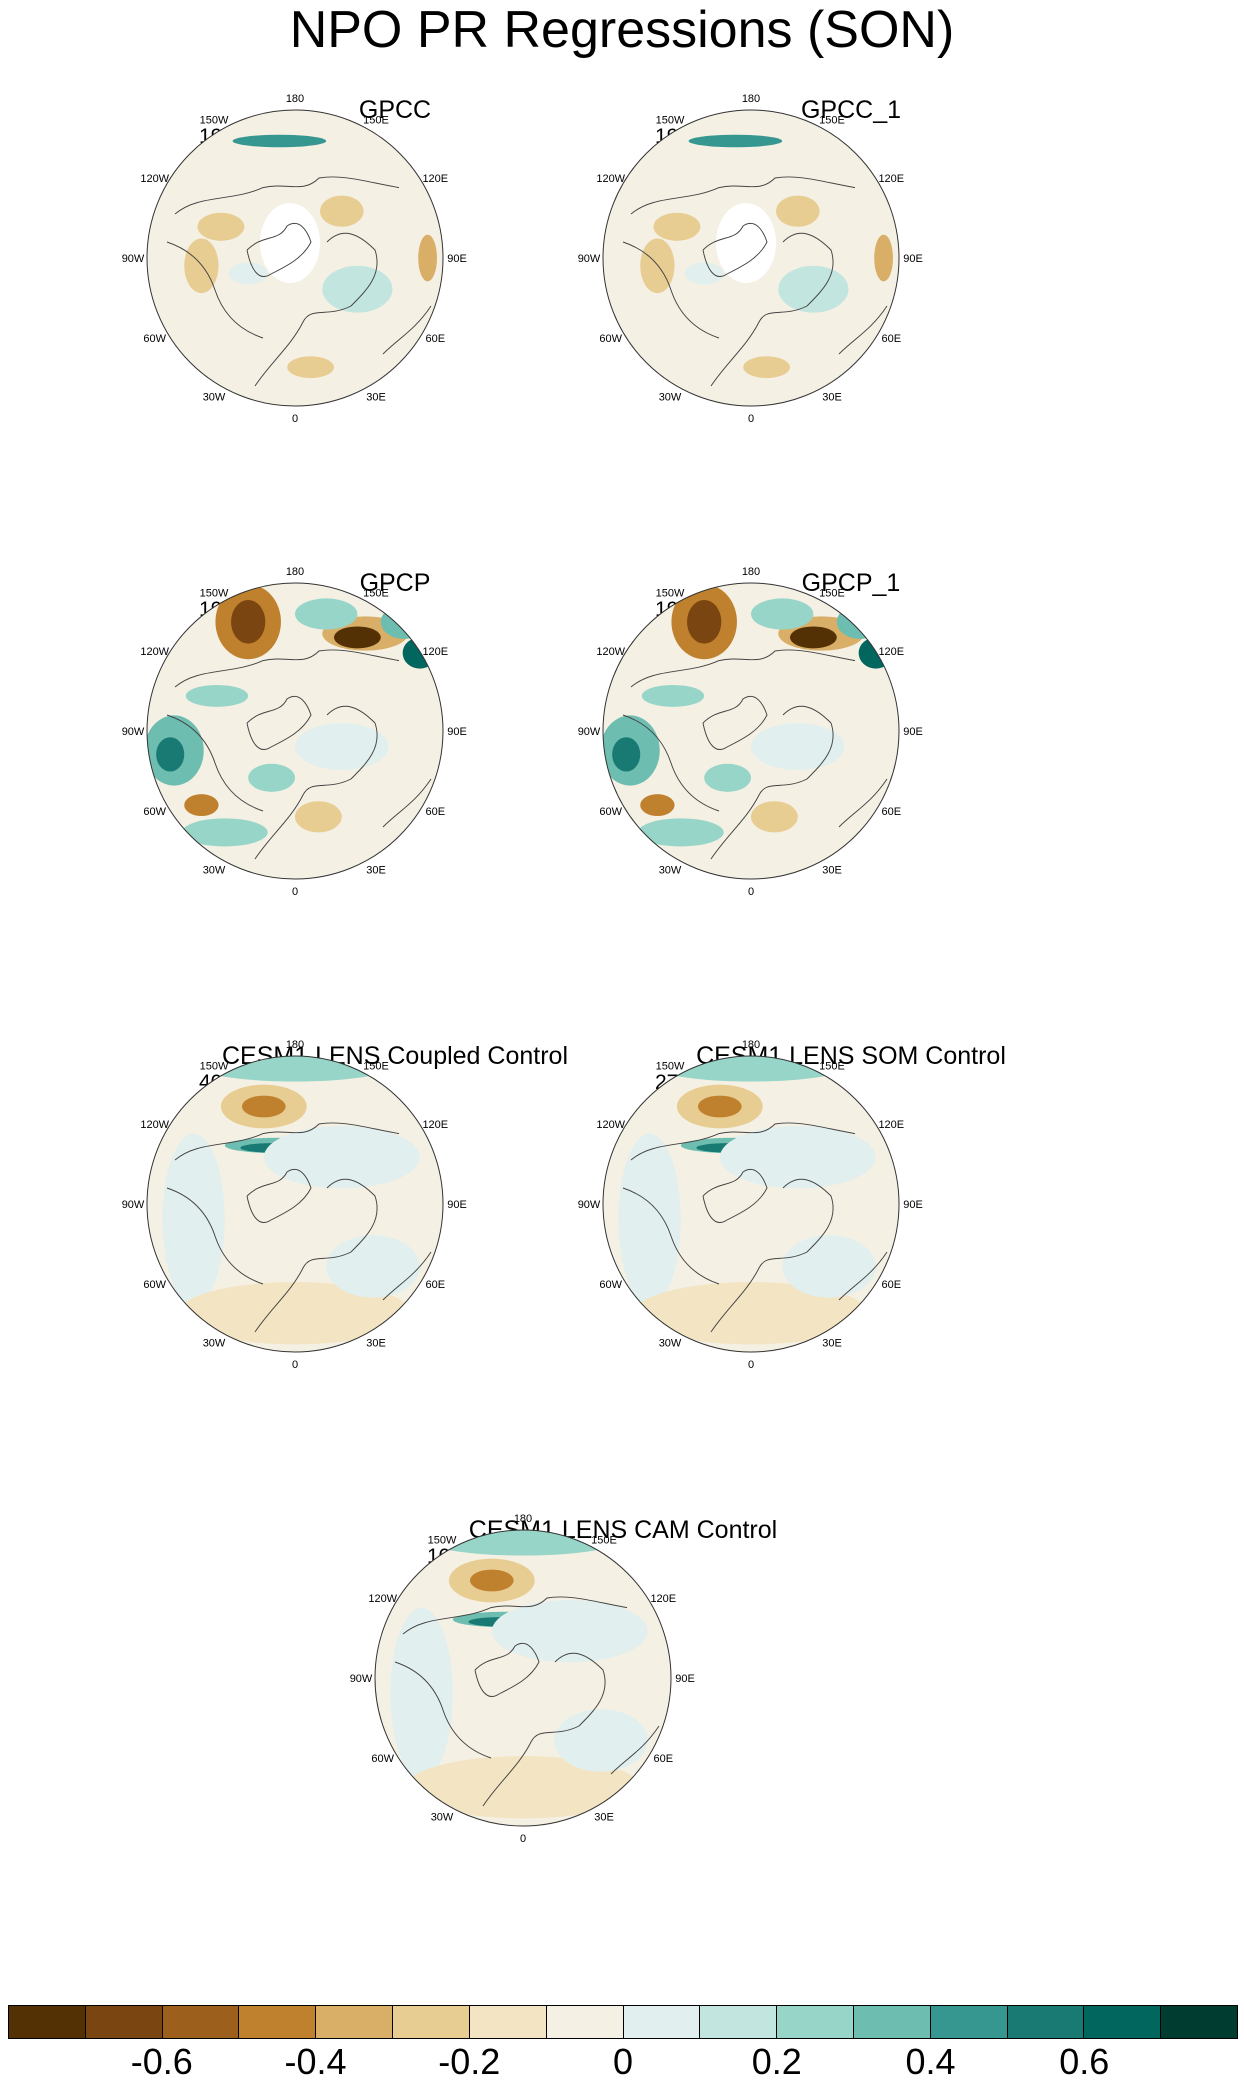 The image size is (1244, 2086). Describe the element at coordinates (746, 243) in the screenshot. I see `missing-data-area` at that location.